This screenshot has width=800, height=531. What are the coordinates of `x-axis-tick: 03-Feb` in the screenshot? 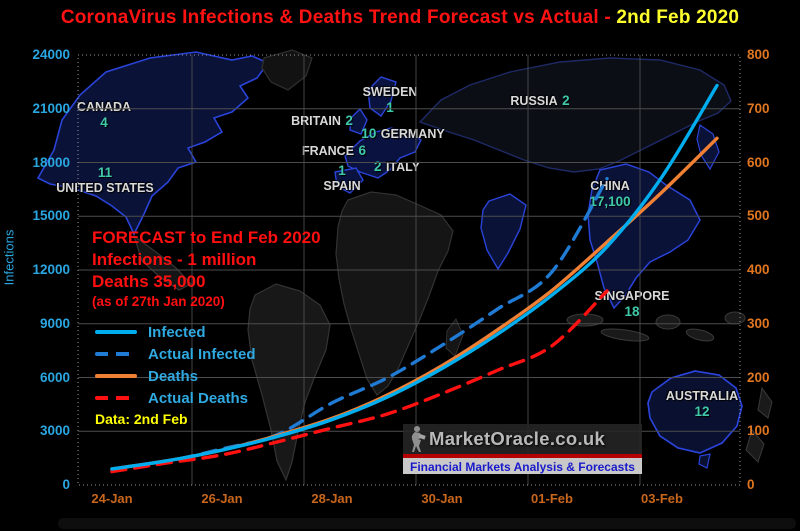 It's located at (662, 498).